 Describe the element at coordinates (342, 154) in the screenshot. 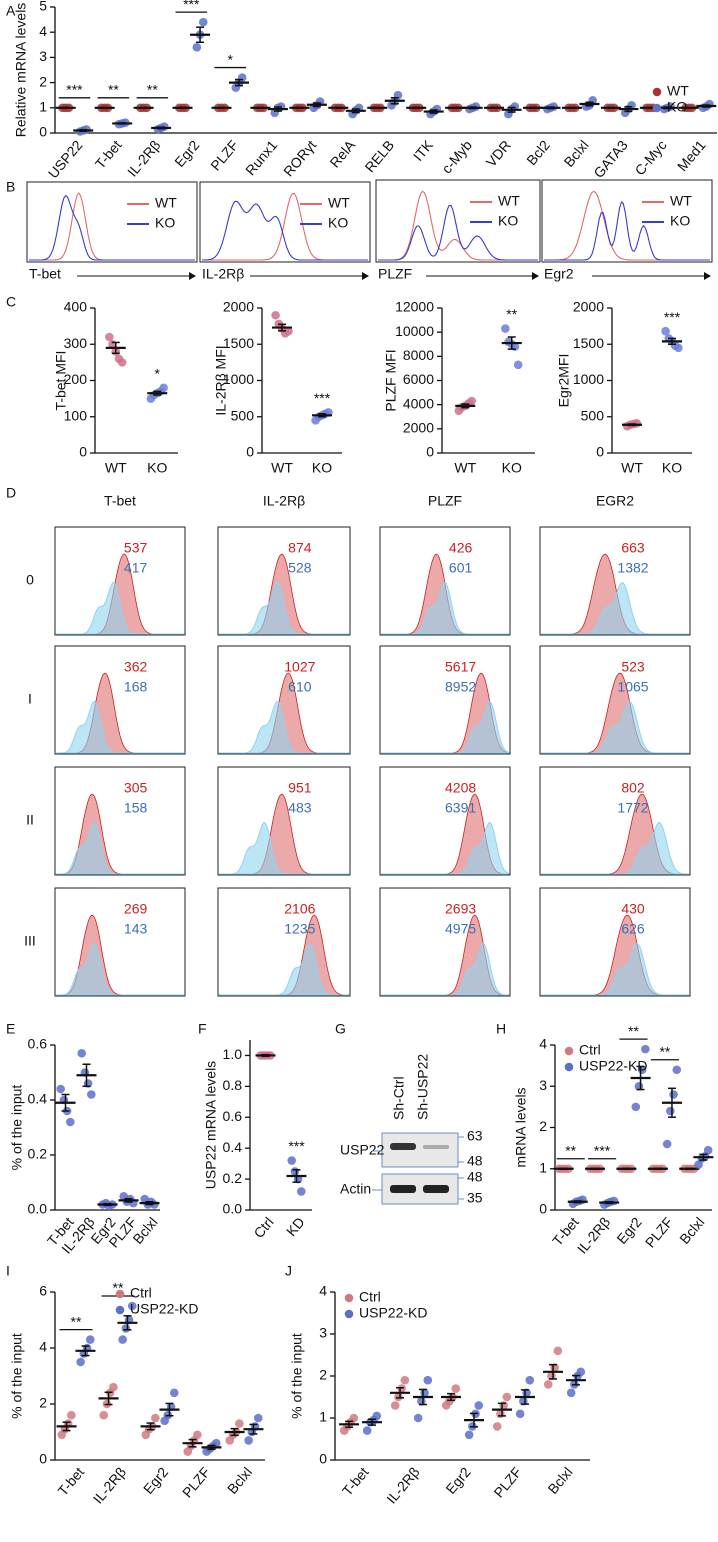

I see `x-tick-label: RelA` at that location.